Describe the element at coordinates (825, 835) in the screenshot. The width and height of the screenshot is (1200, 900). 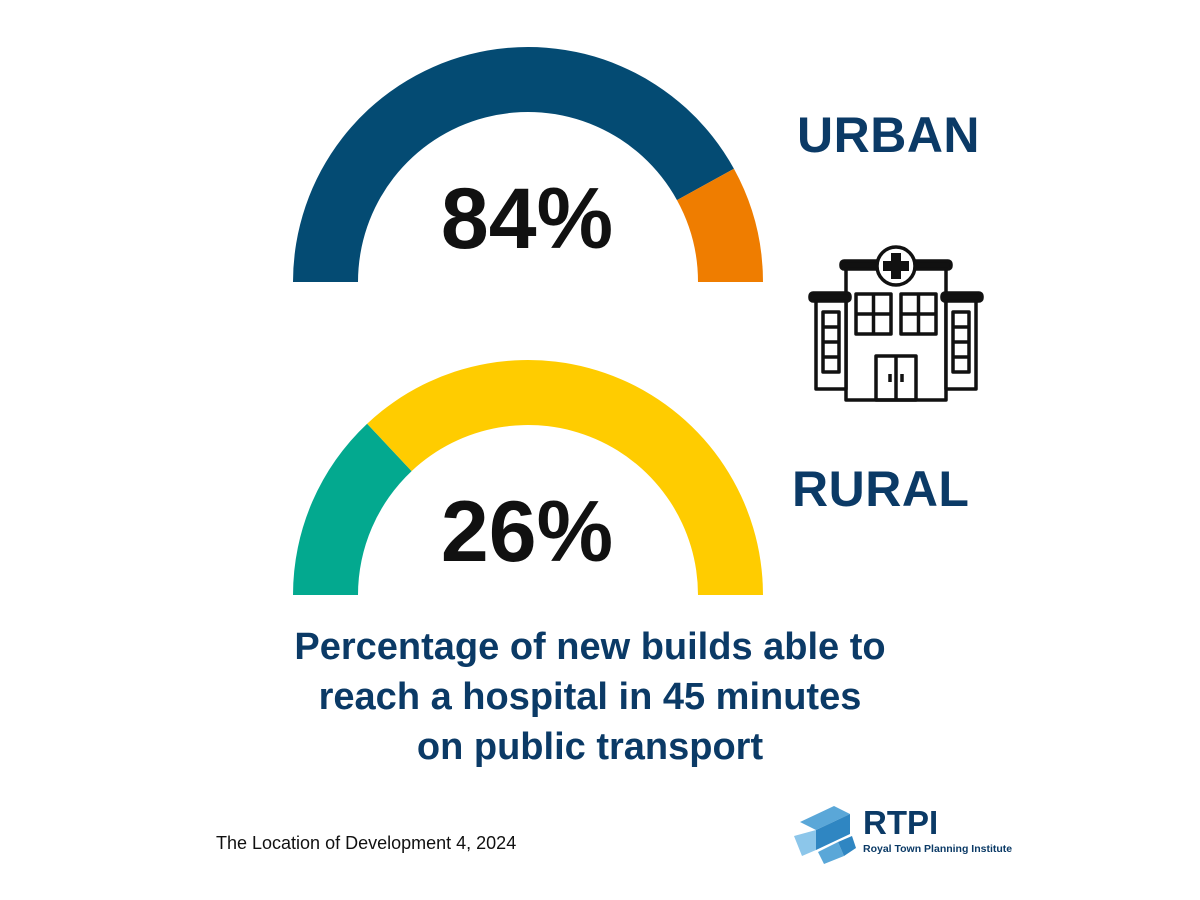
I see `rtpi-logo-mark-icon` at that location.